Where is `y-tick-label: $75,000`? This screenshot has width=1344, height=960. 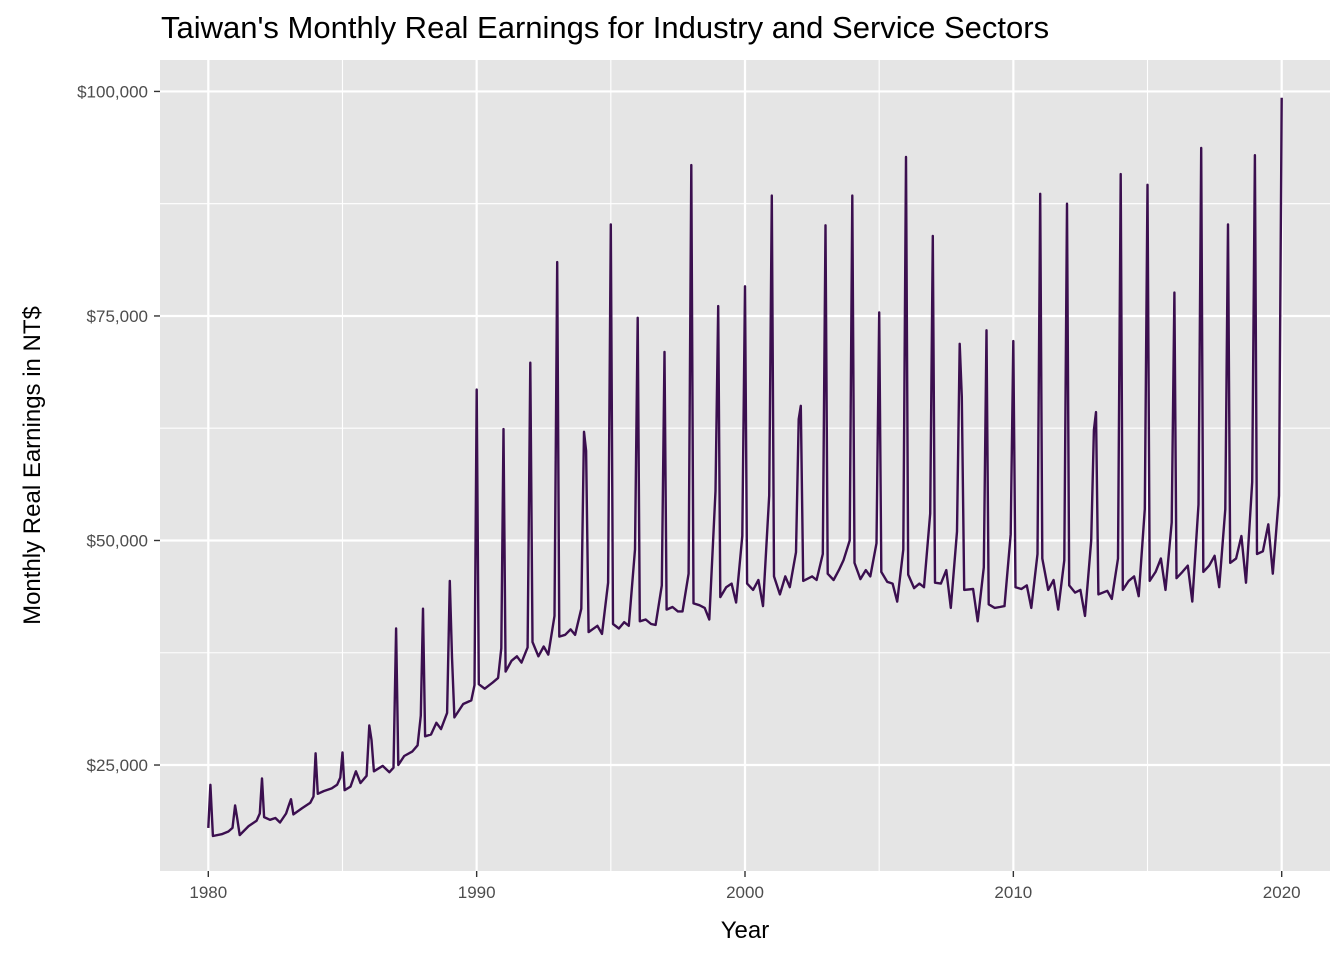
y-tick-label: $75,000 is located at coordinates (117, 316).